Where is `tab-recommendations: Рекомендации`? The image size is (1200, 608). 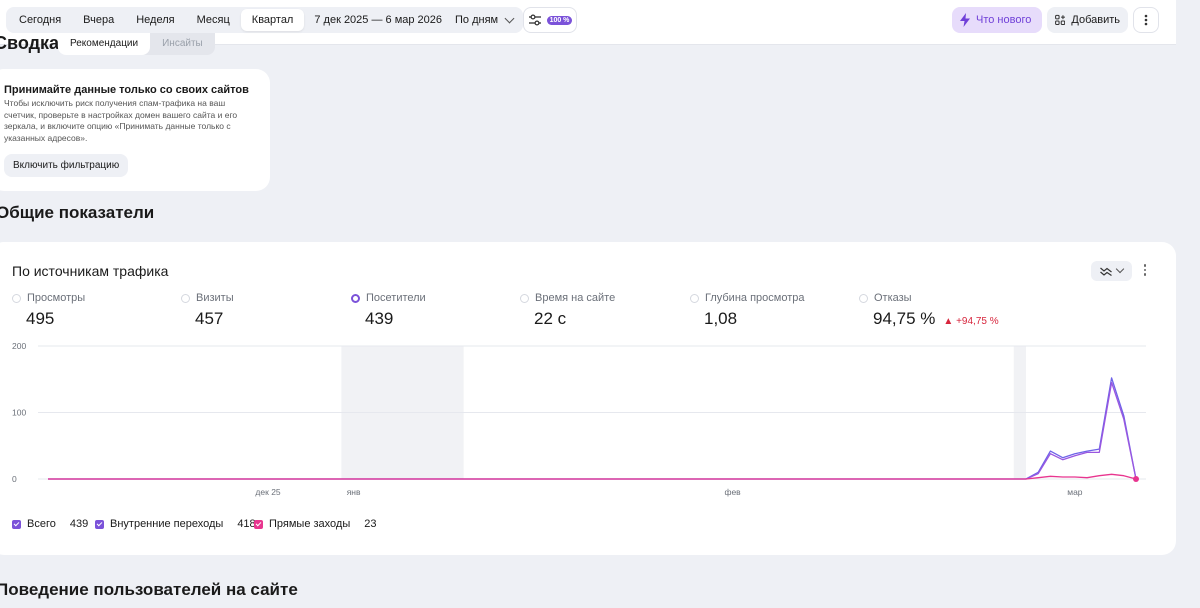
tab-recommendations: Рекомендации is located at coordinates (104, 44).